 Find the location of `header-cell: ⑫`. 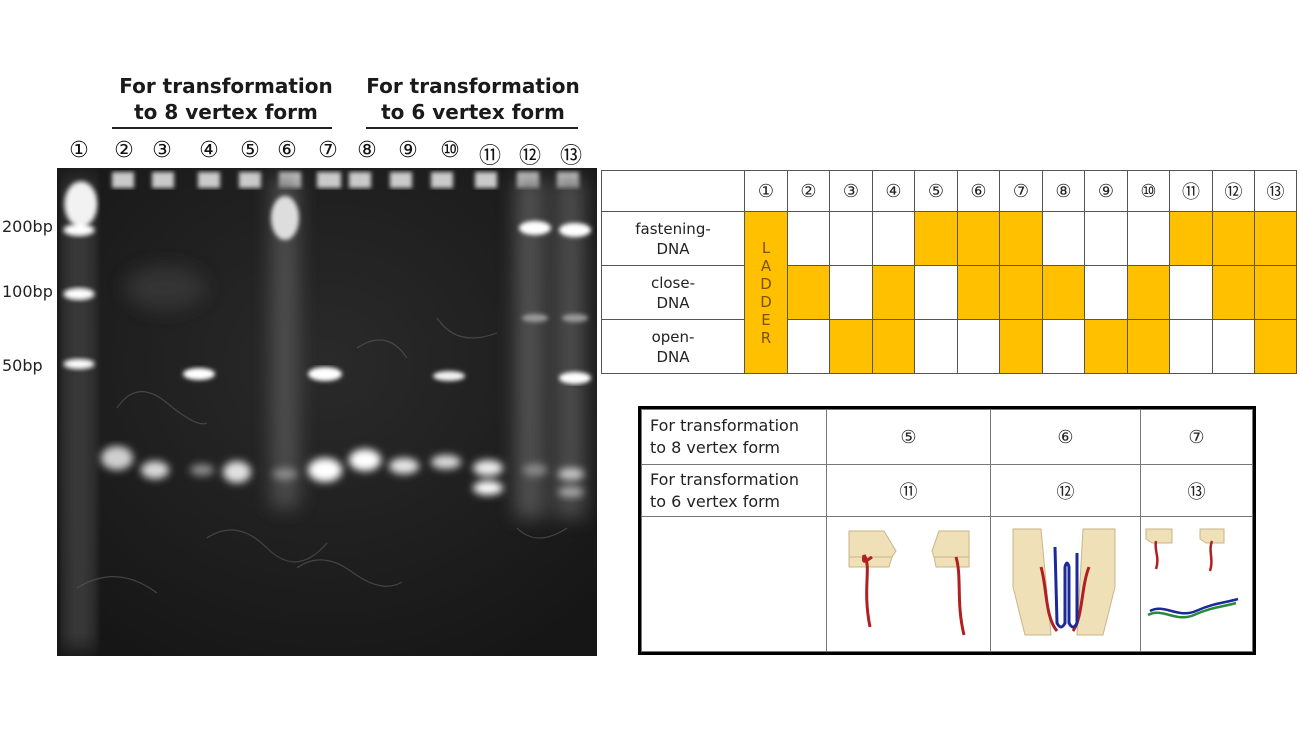

header-cell: ⑫ is located at coordinates (1233, 191).